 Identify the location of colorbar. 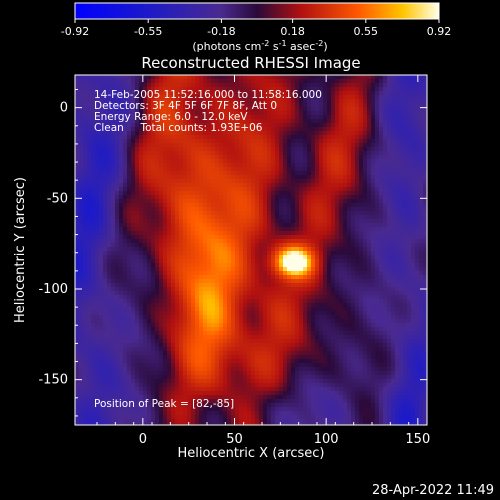
(257, 11).